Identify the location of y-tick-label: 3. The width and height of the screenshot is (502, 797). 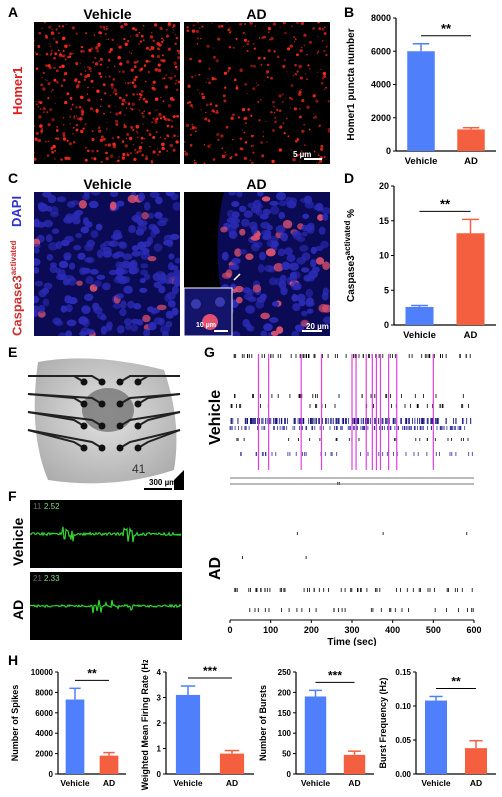
(159, 698).